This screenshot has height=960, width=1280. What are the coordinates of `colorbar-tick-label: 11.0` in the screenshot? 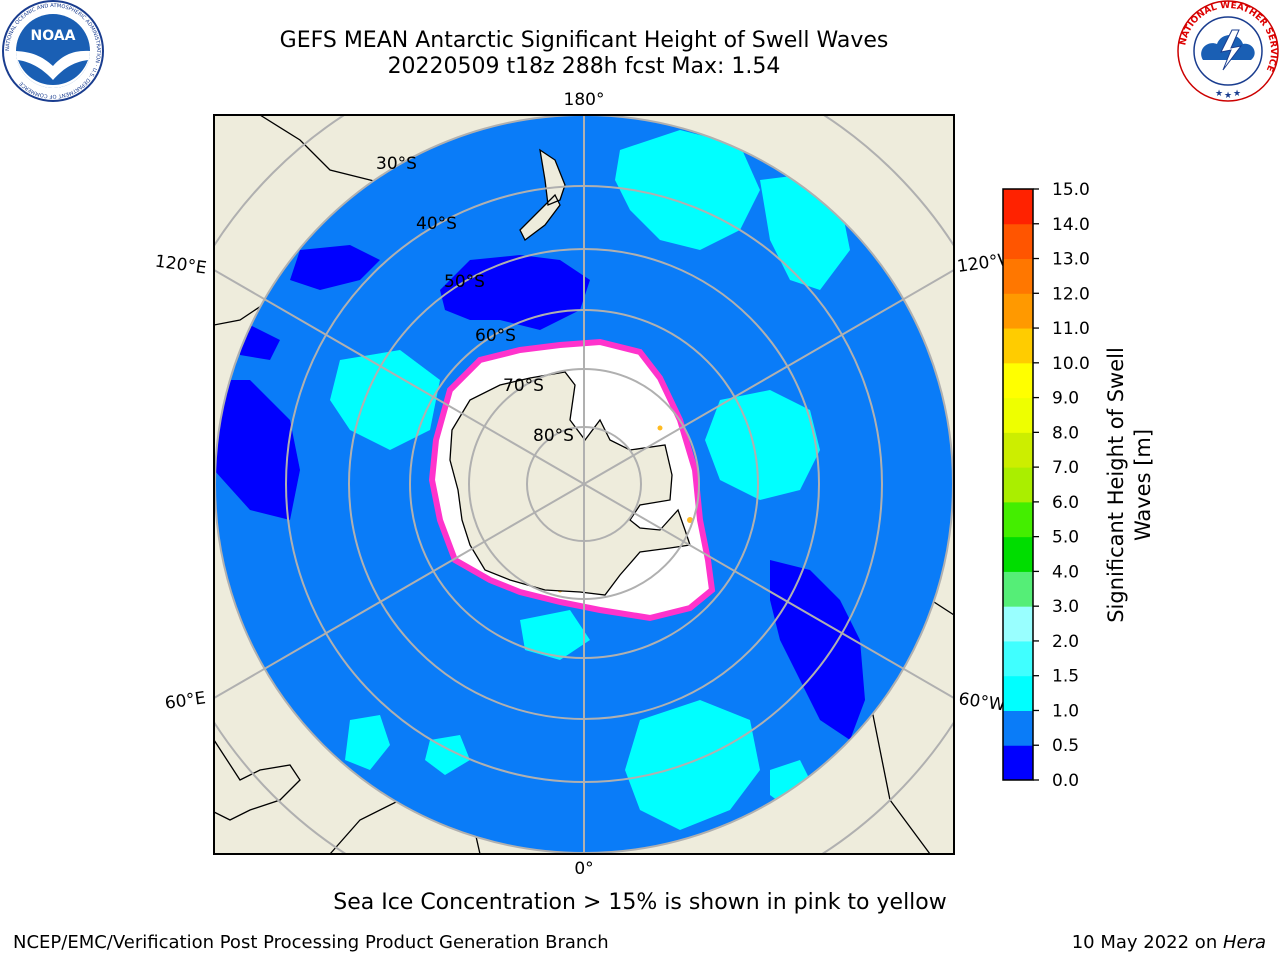 It's located at (1071, 329).